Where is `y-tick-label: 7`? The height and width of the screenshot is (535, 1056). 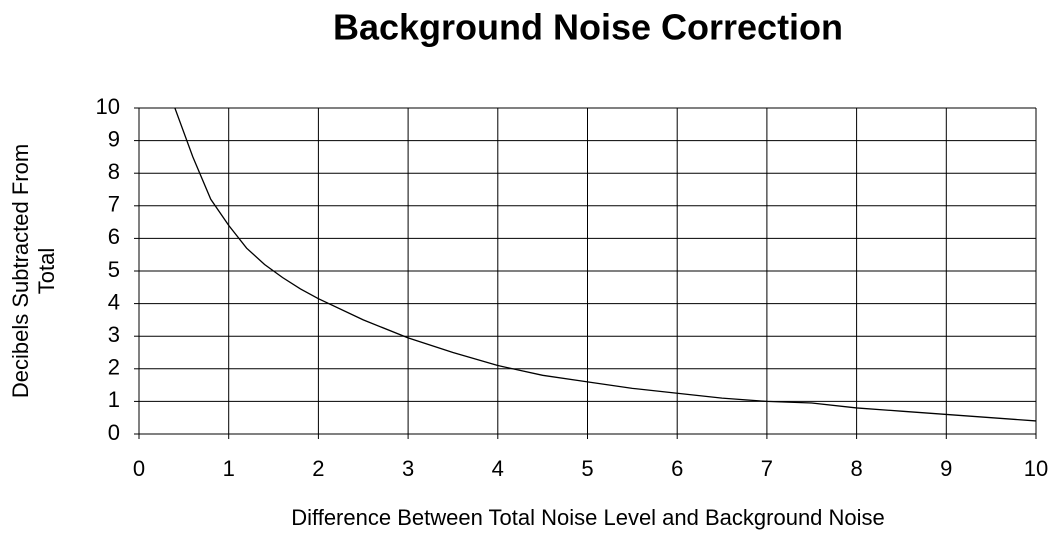 y-tick-label: 7 is located at coordinates (114, 204).